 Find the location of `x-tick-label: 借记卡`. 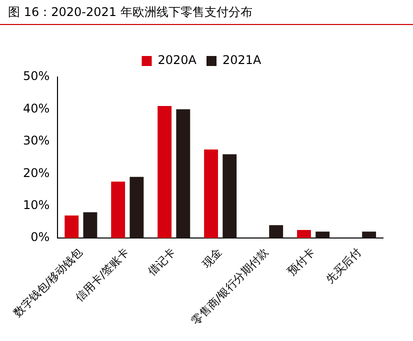

x-tick-label: 借记卡 is located at coordinates (161, 262).